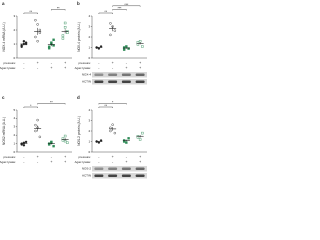  Describe the element at coordinates (78, 3) in the screenshot. I see `panel-letter: b` at that location.